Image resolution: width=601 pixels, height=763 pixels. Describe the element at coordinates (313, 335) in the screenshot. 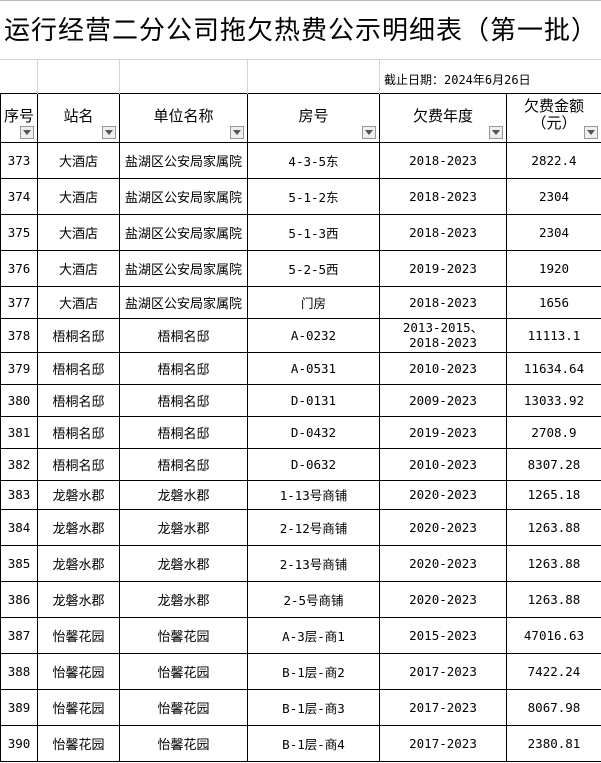

I see `cell-col-room: A-0232` at that location.